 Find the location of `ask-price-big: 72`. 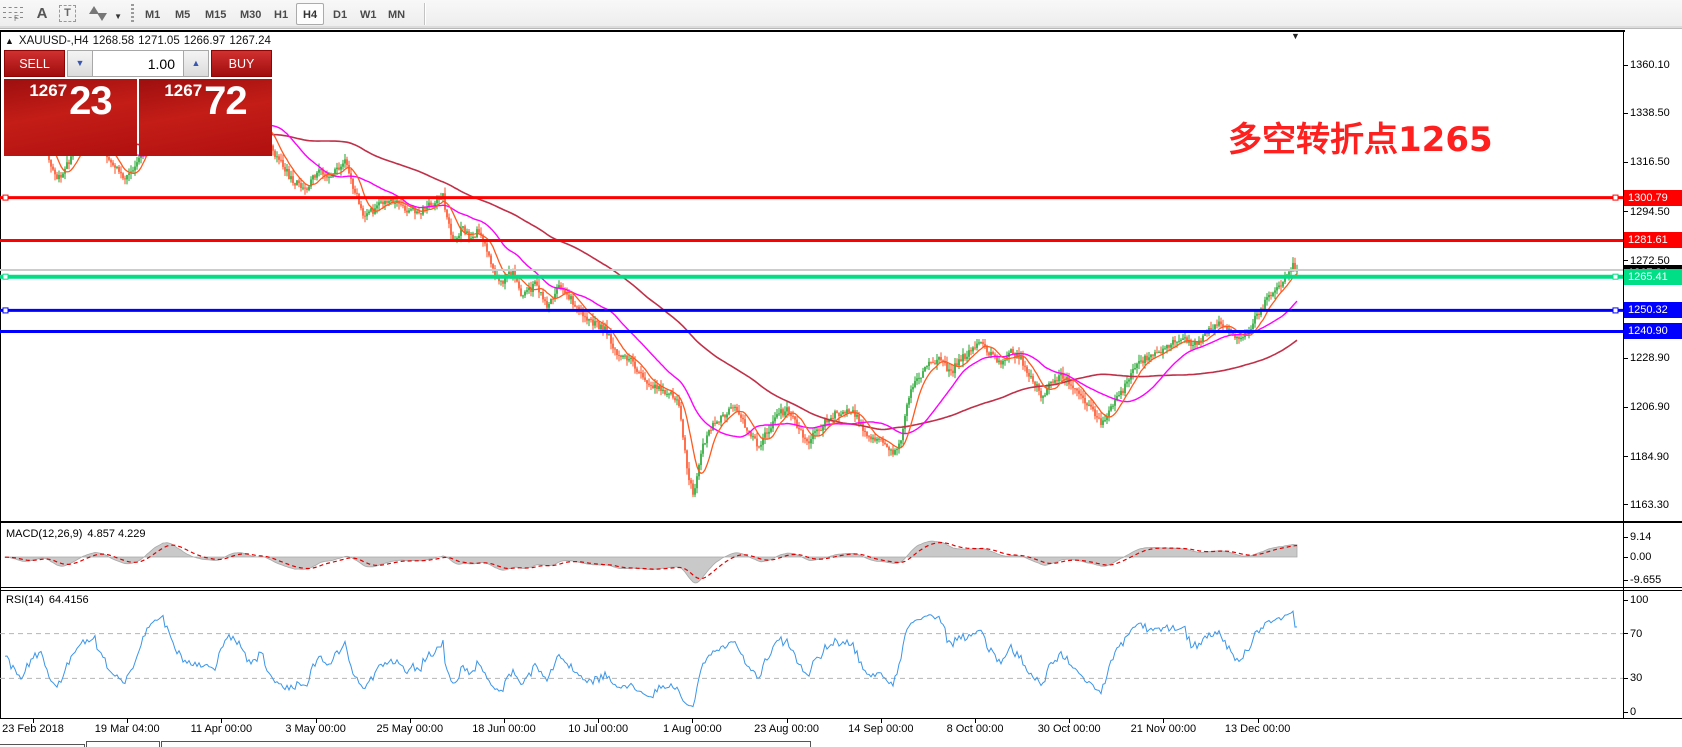

ask-price-big: 72 is located at coordinates (225, 101).